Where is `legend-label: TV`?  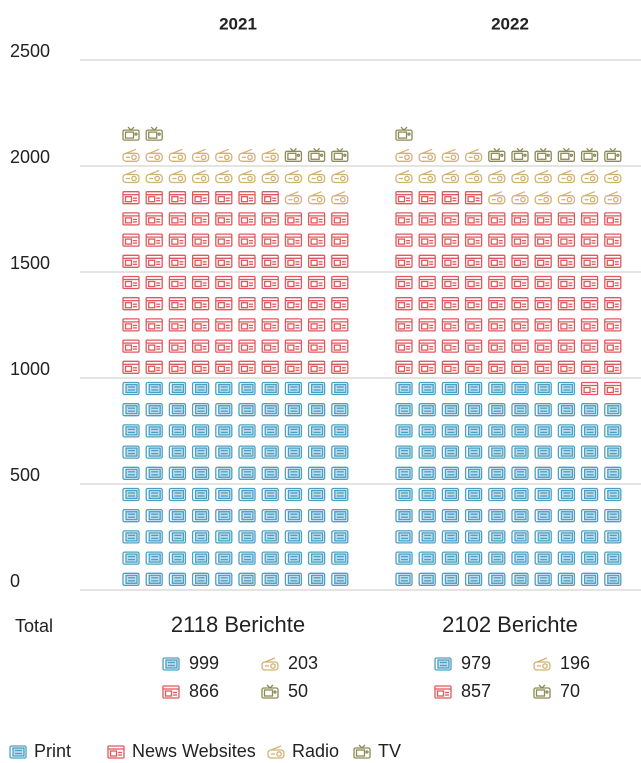 legend-label: TV is located at coordinates (389, 751).